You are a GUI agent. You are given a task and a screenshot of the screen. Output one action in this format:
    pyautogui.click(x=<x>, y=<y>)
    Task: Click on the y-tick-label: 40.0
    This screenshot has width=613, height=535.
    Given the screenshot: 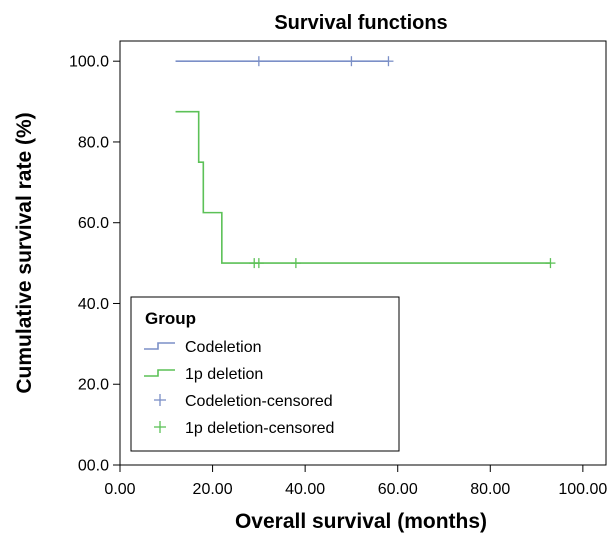 What is the action you would take?
    pyautogui.click(x=93, y=304)
    